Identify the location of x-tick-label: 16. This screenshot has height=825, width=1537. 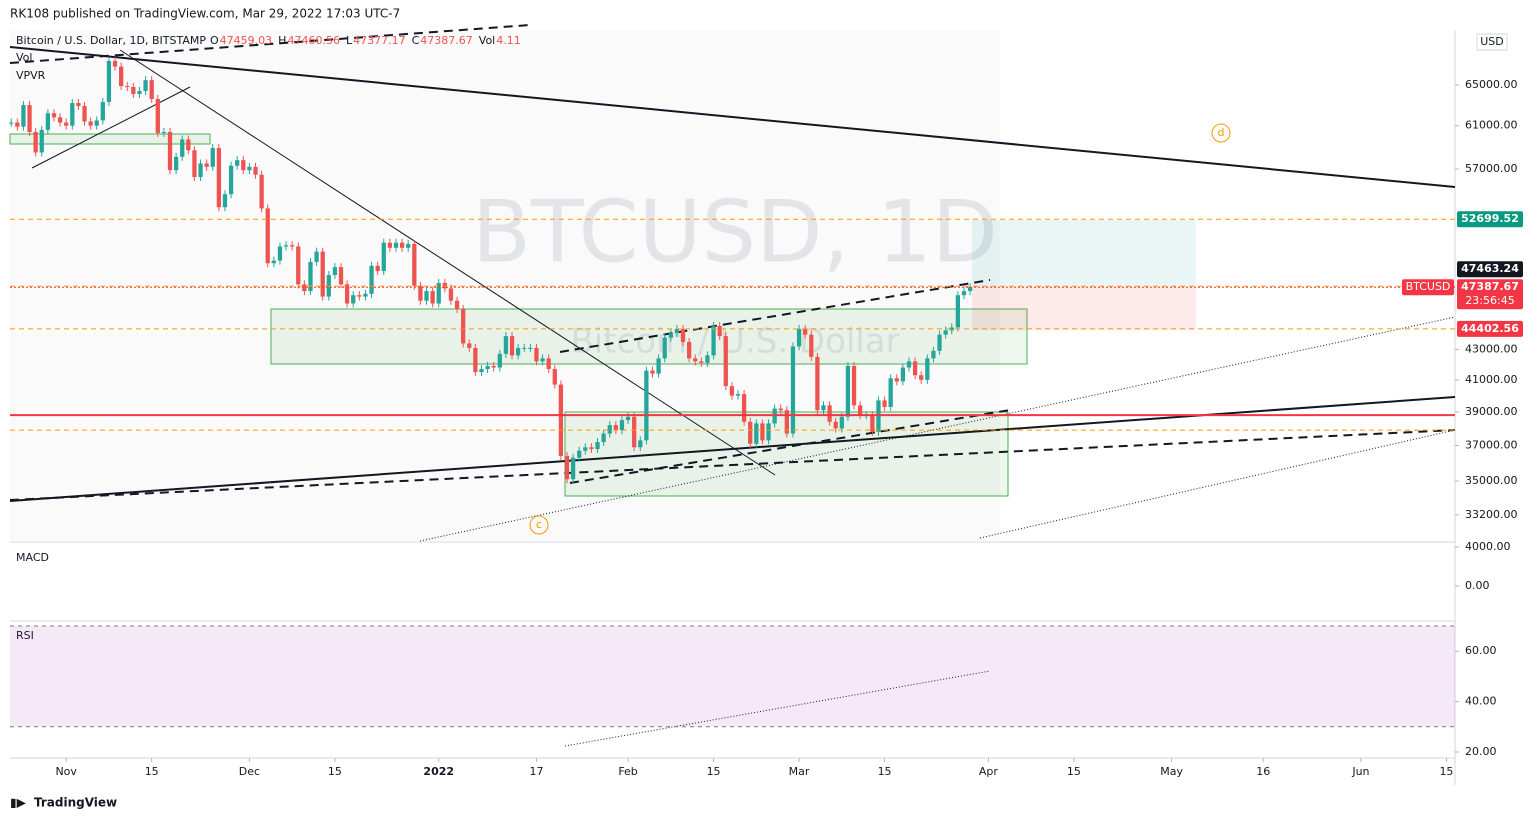
(1263, 771).